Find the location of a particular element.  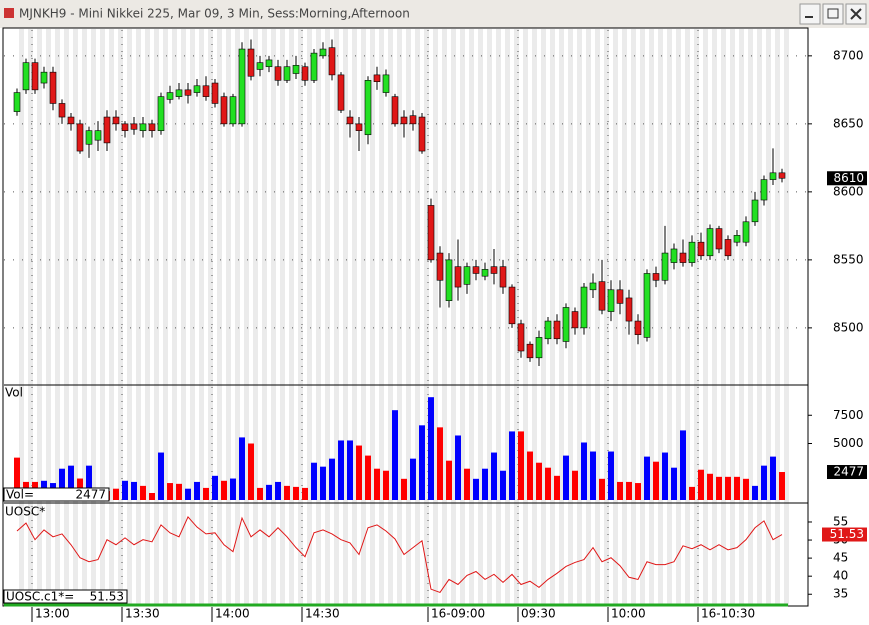

maximize-button is located at coordinates (833, 14).